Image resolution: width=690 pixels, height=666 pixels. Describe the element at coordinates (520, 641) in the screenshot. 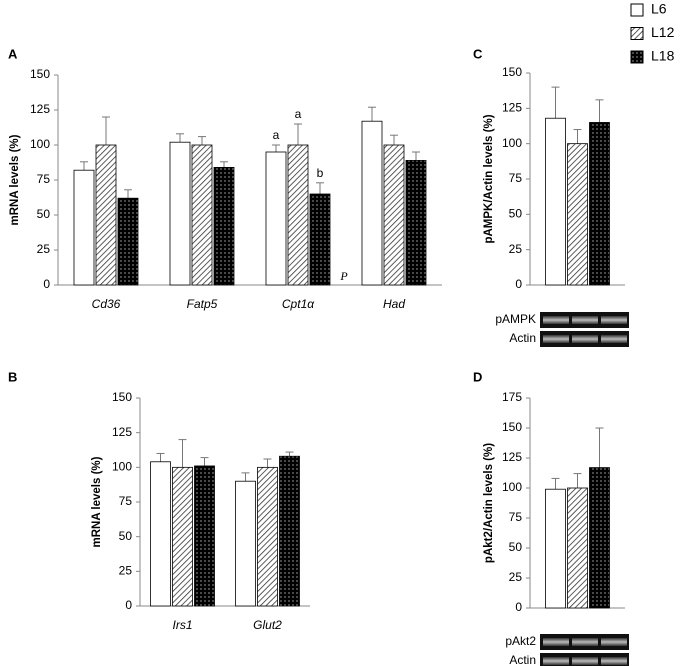

I see `blot-label: pAkt2` at that location.